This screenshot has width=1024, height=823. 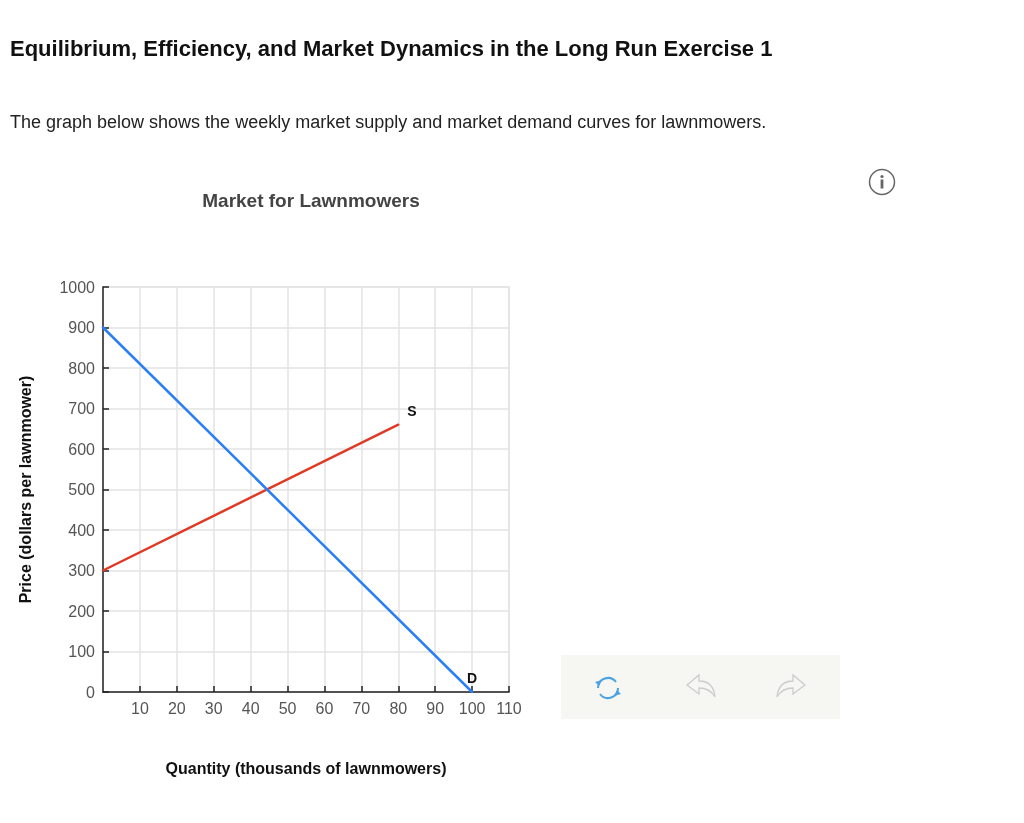 What do you see at coordinates (391, 49) in the screenshot?
I see `text: Equilibrium, Efficiency, and Market Dynamics in the Long Run Exercise 1` at bounding box center [391, 49].